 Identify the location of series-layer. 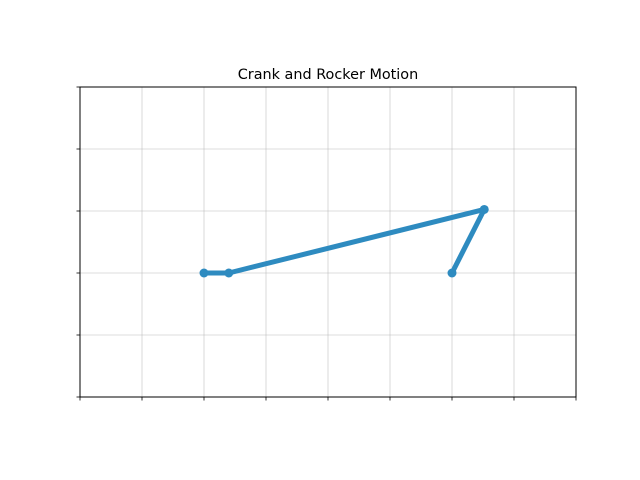
(344, 241).